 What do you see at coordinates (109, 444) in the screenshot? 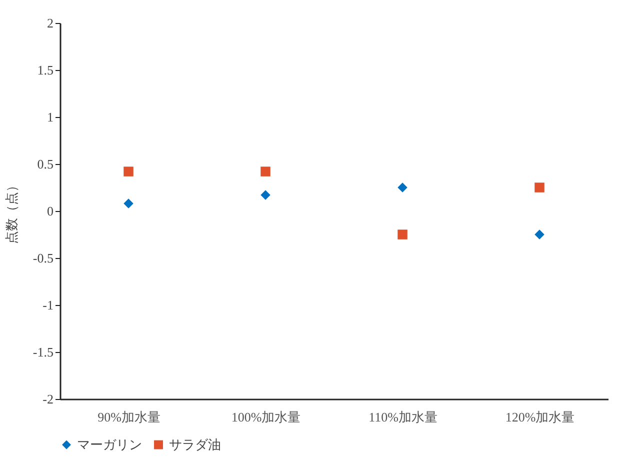
I see `legend-label: マーガリン` at bounding box center [109, 444].